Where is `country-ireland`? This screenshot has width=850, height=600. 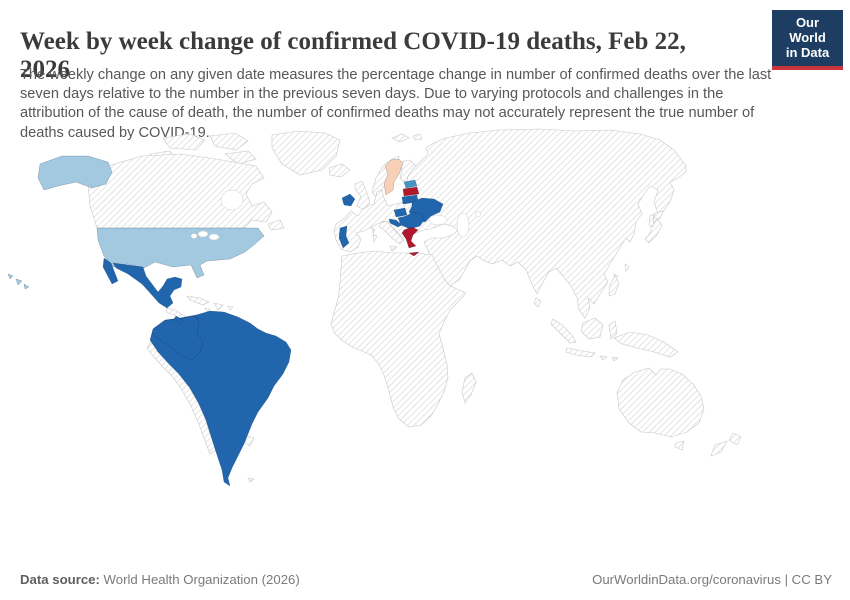 country-ireland is located at coordinates (348, 200).